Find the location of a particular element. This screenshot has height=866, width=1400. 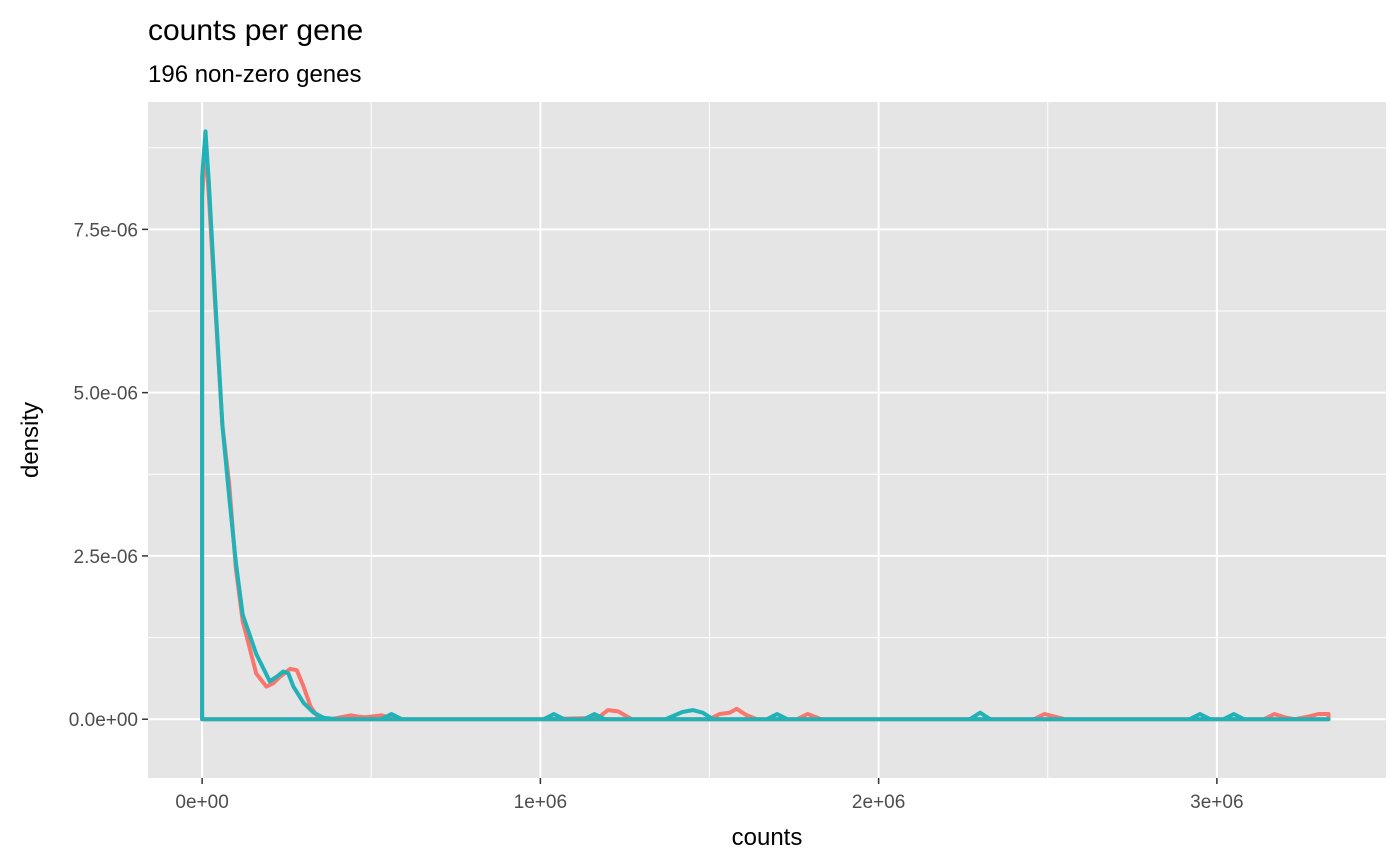

x-tick-label: 0e+00 is located at coordinates (201, 802).